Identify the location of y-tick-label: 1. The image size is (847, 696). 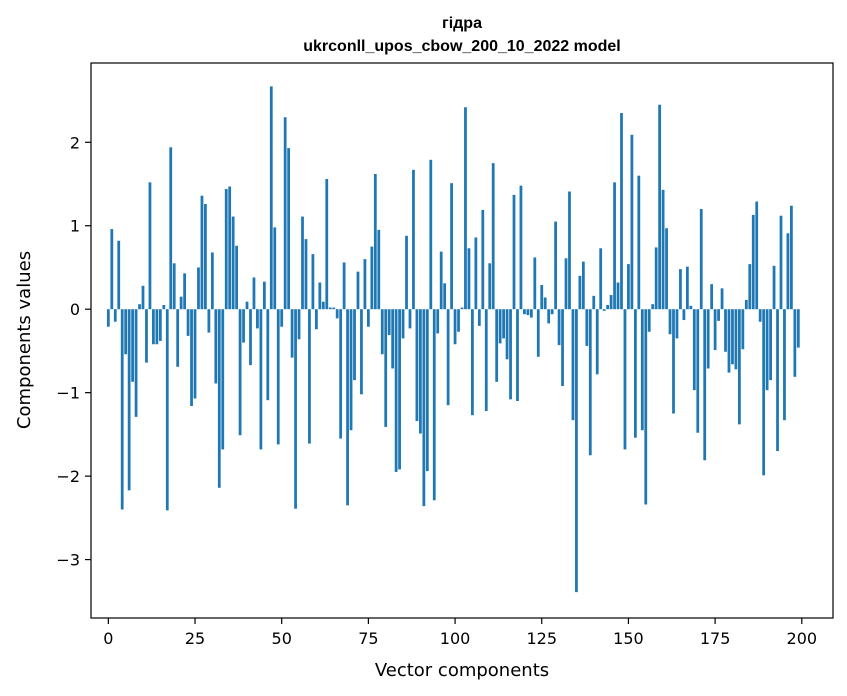
(75, 226).